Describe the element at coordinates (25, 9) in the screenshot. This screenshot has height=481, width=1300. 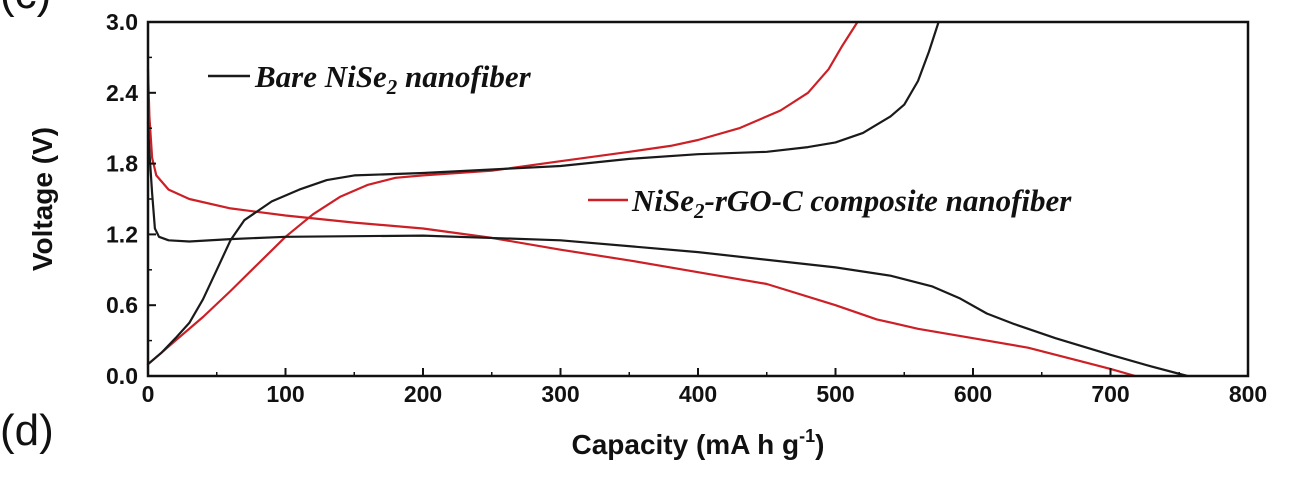
I see `panel-label-c: (c)` at that location.